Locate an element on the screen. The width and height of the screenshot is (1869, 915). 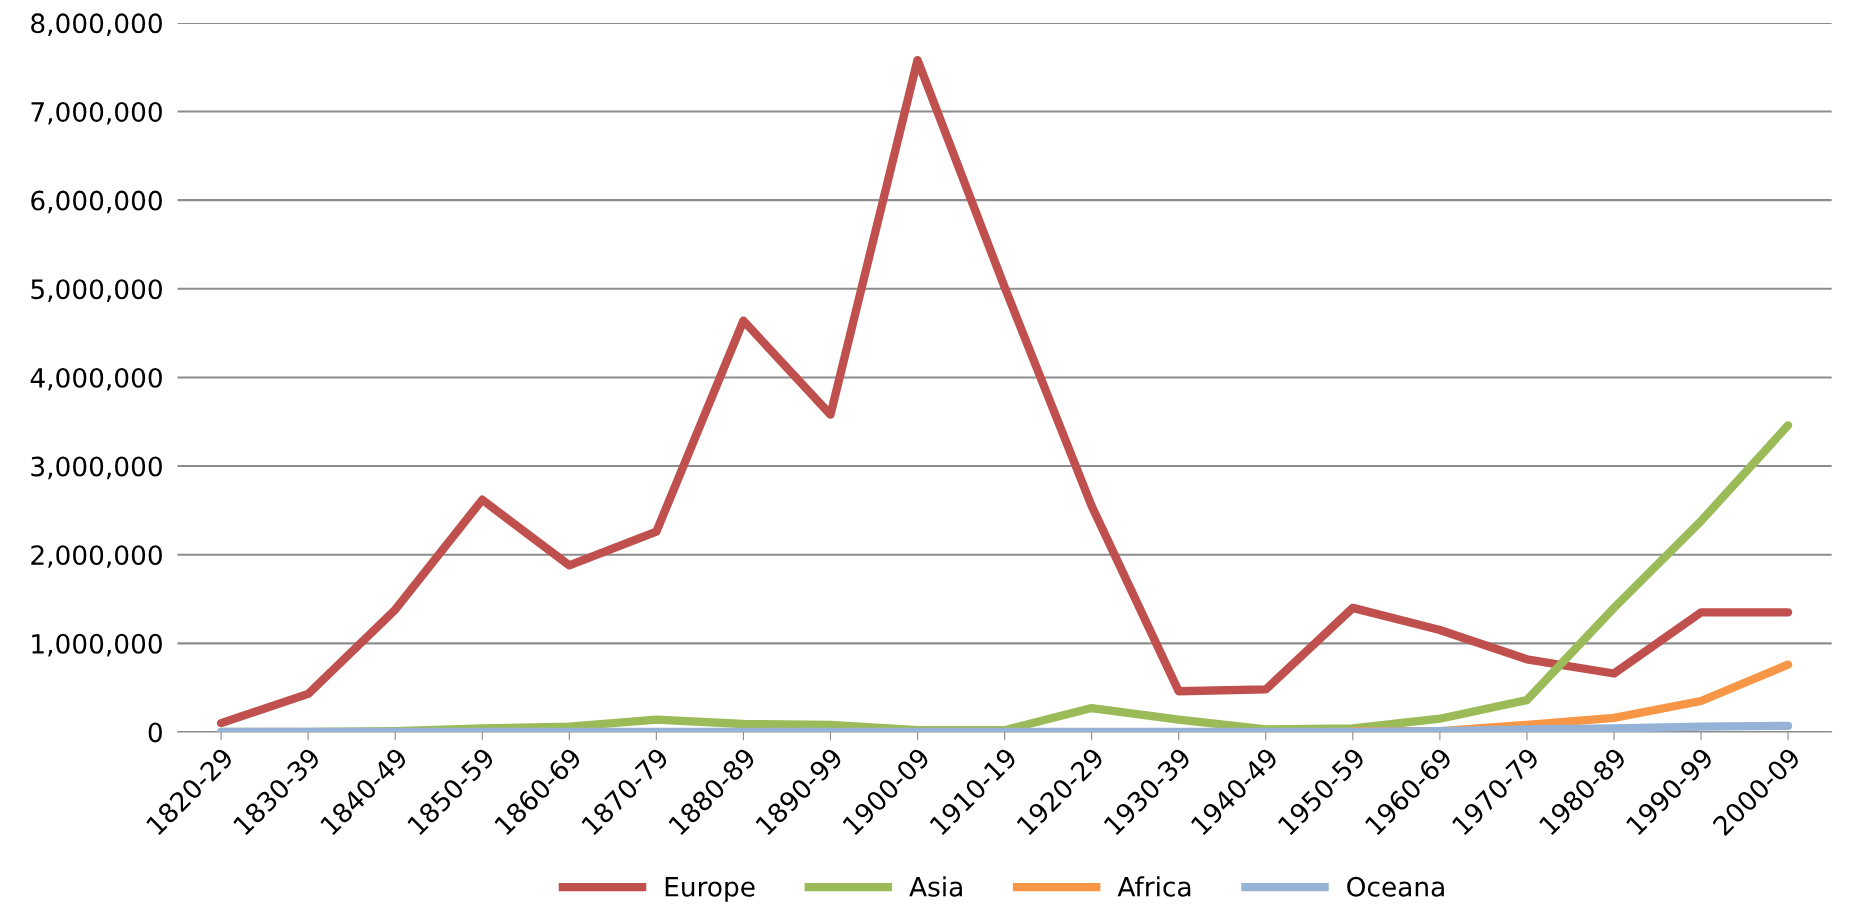
y-tick-label: 6,000,000 is located at coordinates (96, 202).